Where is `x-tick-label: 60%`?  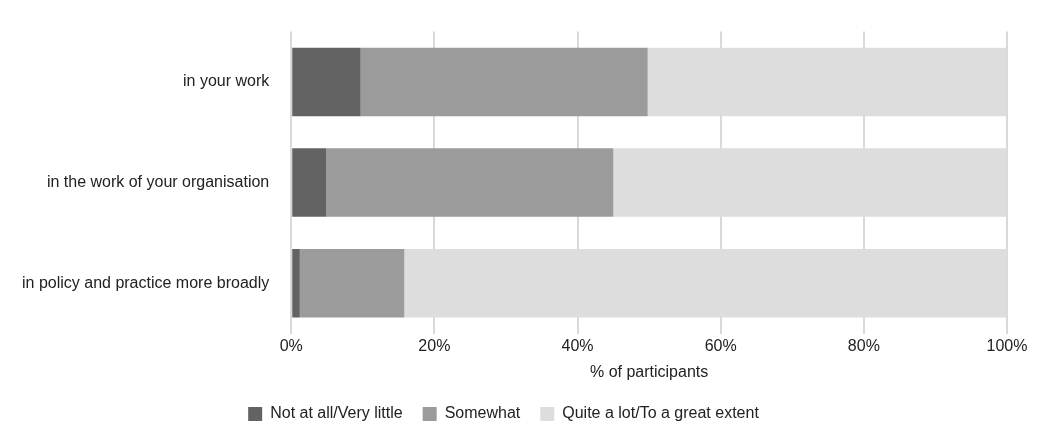 x-tick-label: 60% is located at coordinates (720, 345).